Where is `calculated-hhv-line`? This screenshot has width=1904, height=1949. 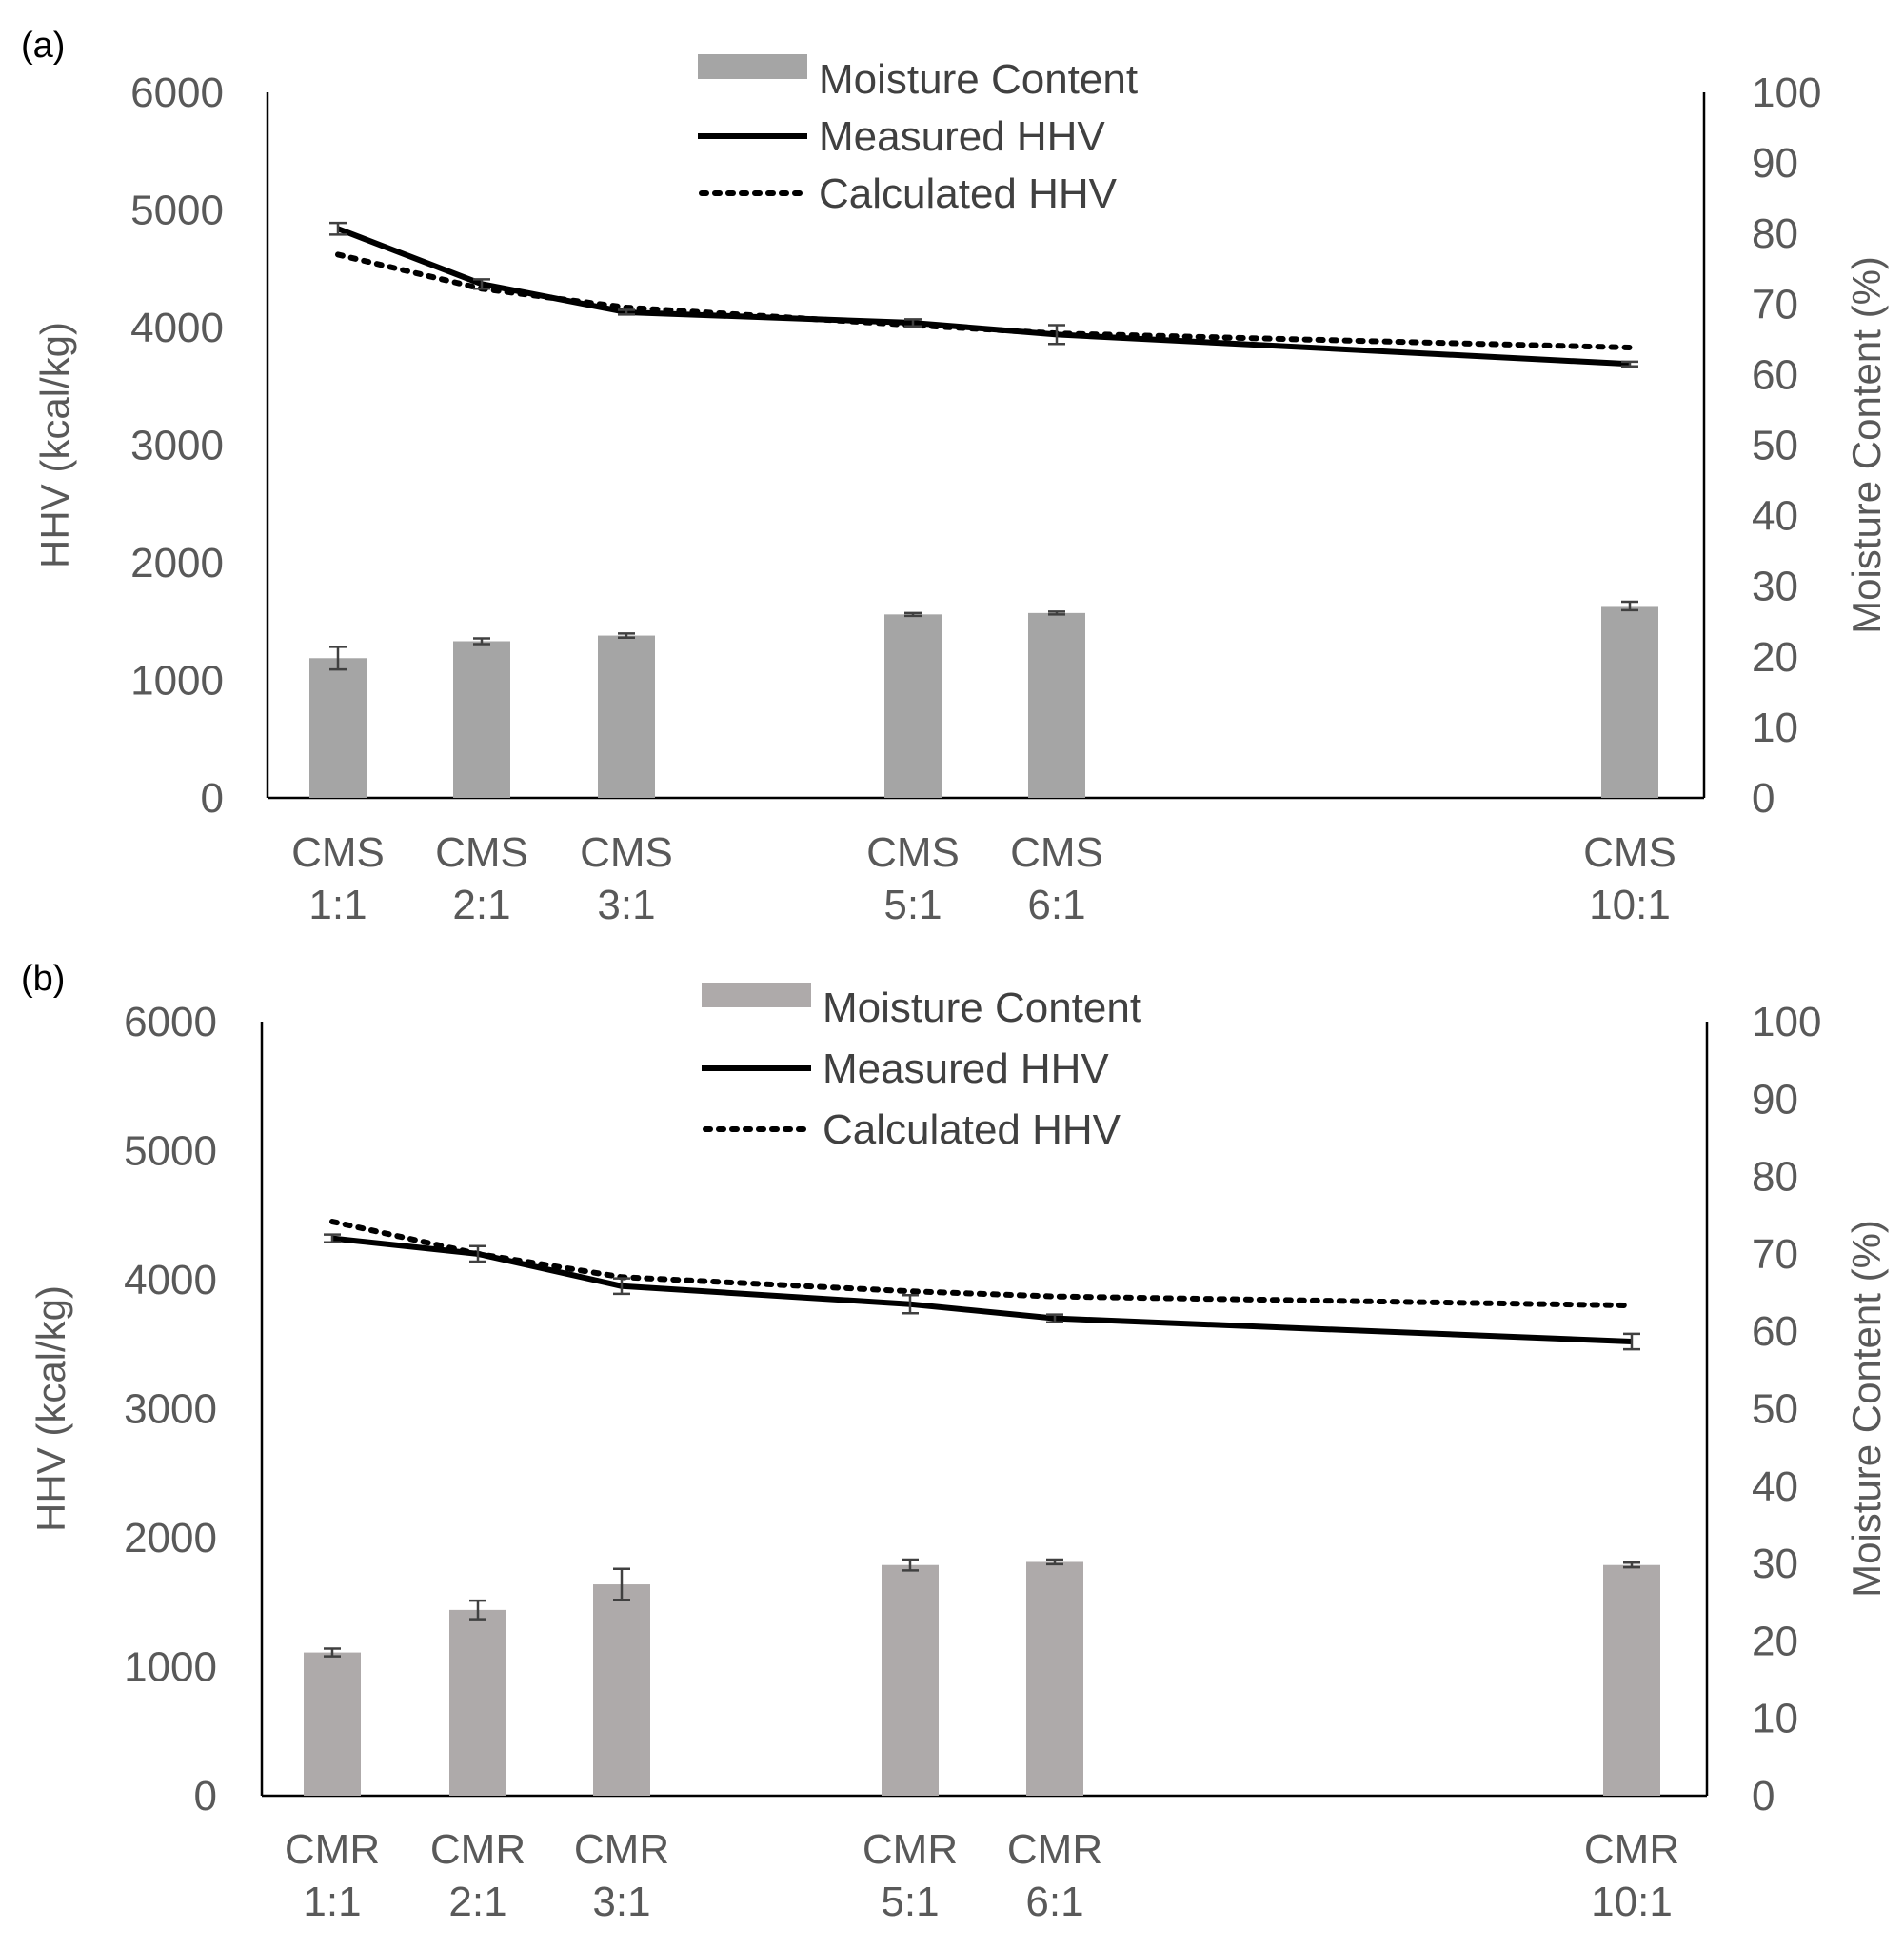
calculated-hhv-line is located at coordinates (984, 300).